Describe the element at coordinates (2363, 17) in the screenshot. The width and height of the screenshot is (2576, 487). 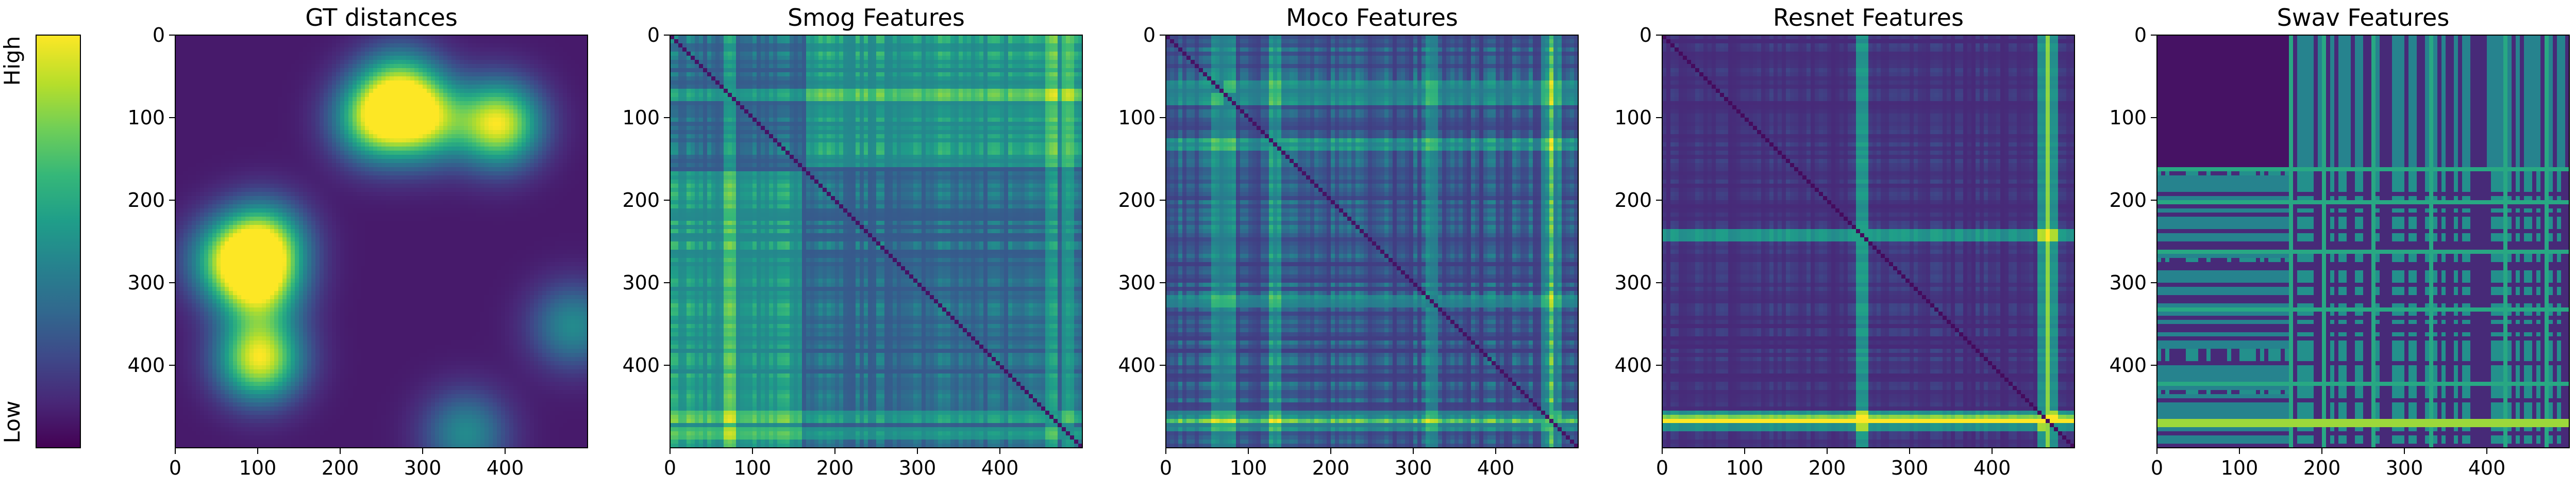
I see `panel-title: Swav Features` at that location.